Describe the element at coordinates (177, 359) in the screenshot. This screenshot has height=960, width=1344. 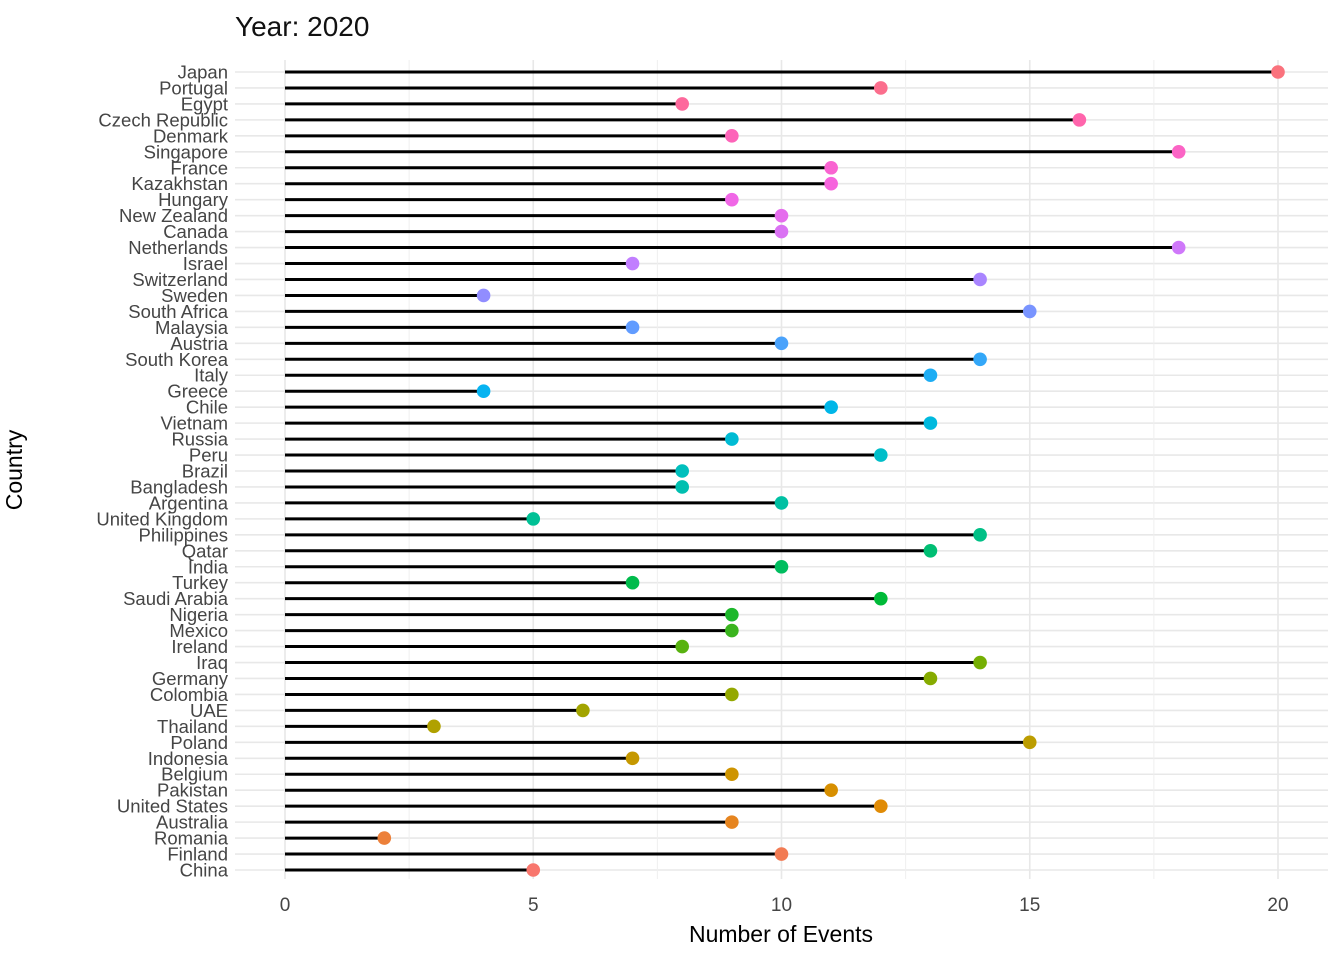
I see `y-axis-label: South Korea` at that location.